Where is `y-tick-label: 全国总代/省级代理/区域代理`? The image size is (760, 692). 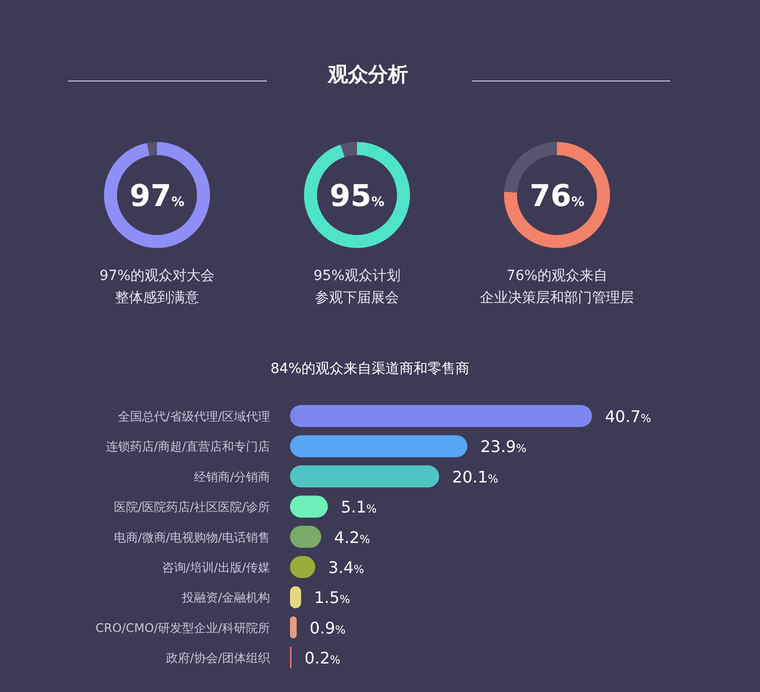
y-tick-label: 全国总代/省级代理/区域代理 is located at coordinates (194, 417).